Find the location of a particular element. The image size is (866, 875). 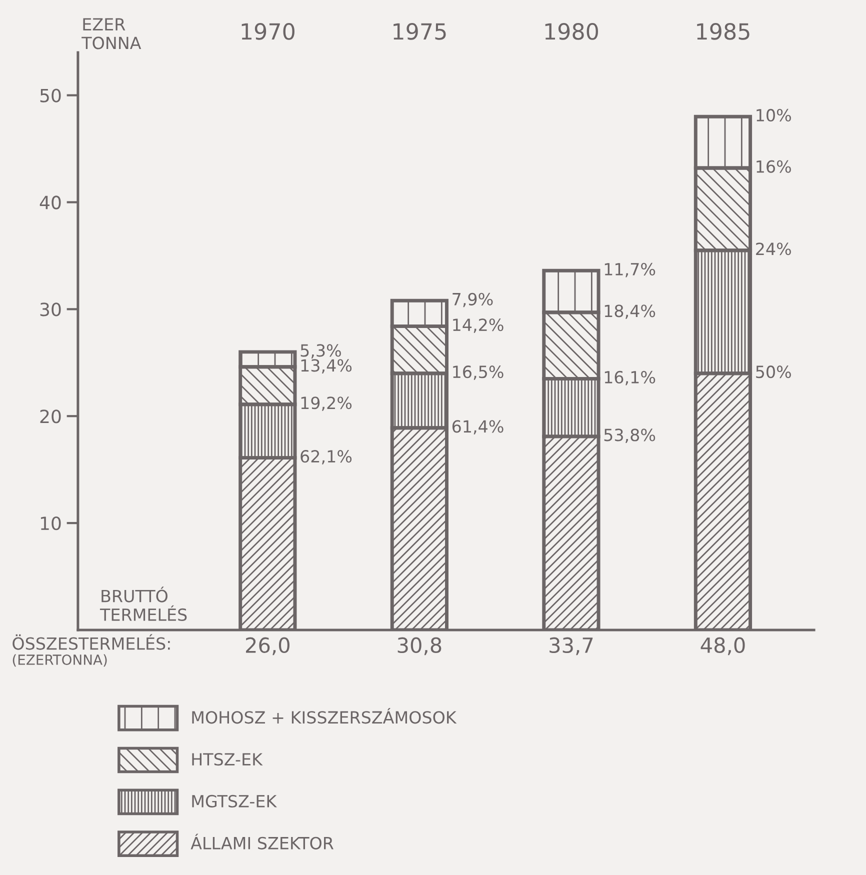

y-tick-label: 10 is located at coordinates (50, 523).